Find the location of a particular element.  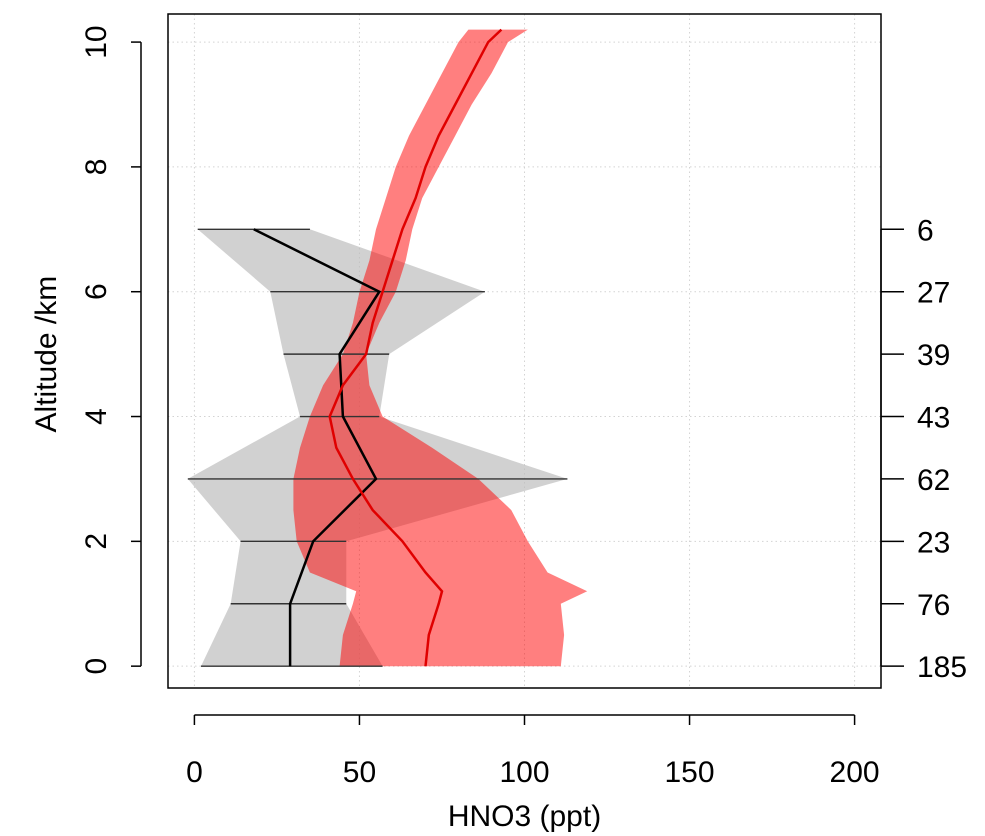

right-count-label: 23 is located at coordinates (933, 542).